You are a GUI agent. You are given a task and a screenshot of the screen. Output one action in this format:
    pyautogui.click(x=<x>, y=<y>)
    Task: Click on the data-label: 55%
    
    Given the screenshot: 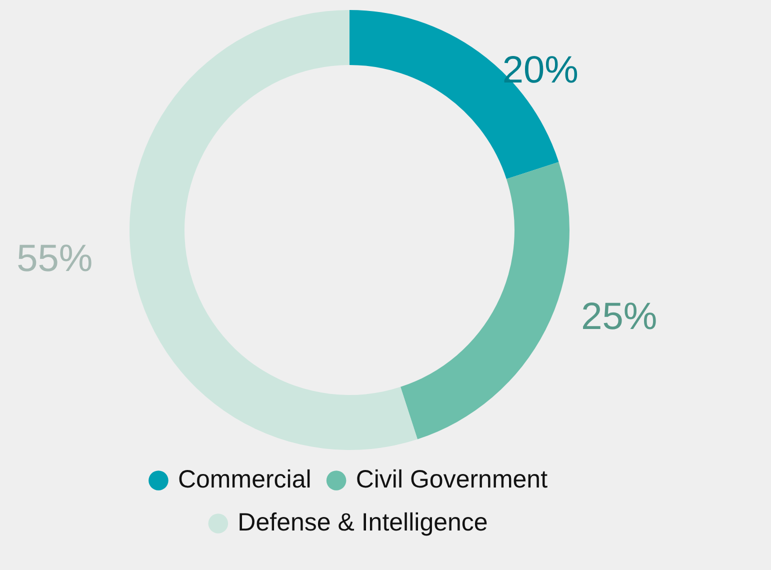 What is the action you would take?
    pyautogui.click(x=54, y=259)
    